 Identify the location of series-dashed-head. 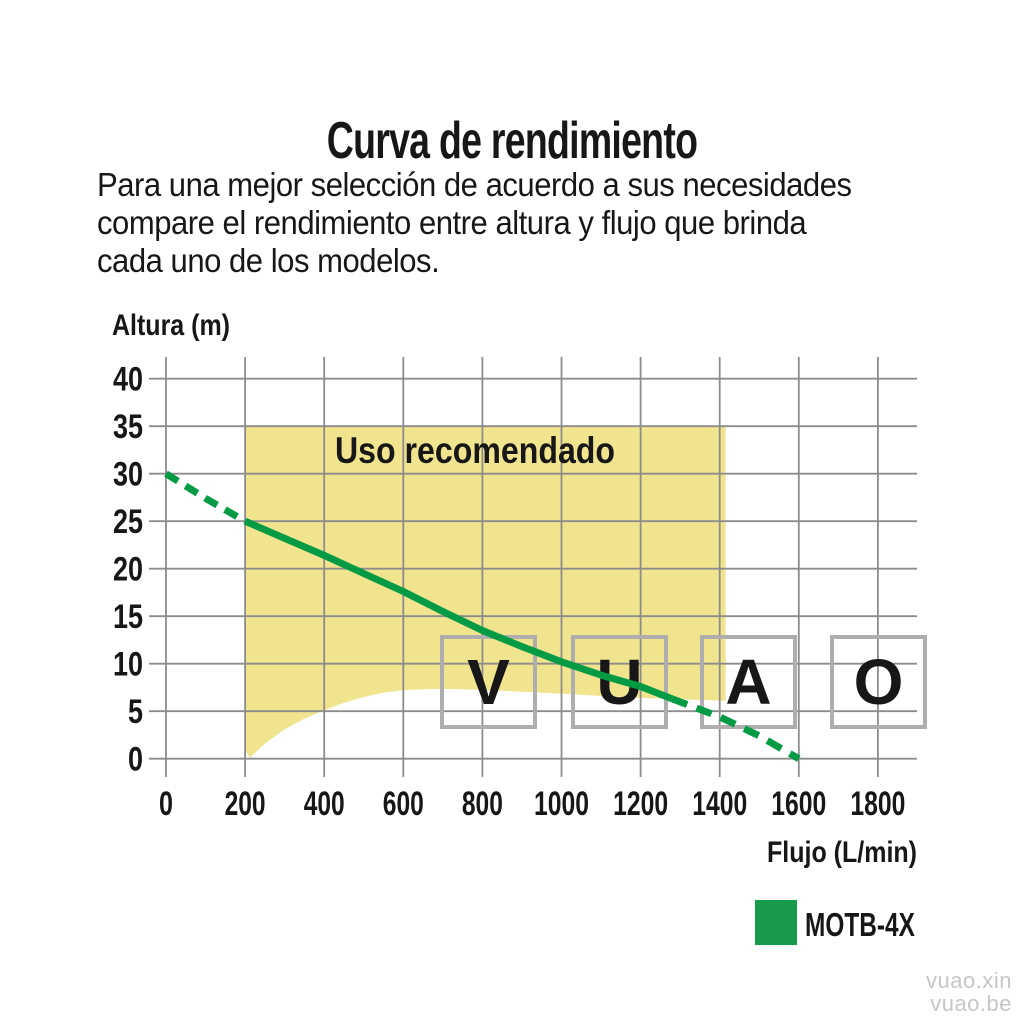
(205, 497).